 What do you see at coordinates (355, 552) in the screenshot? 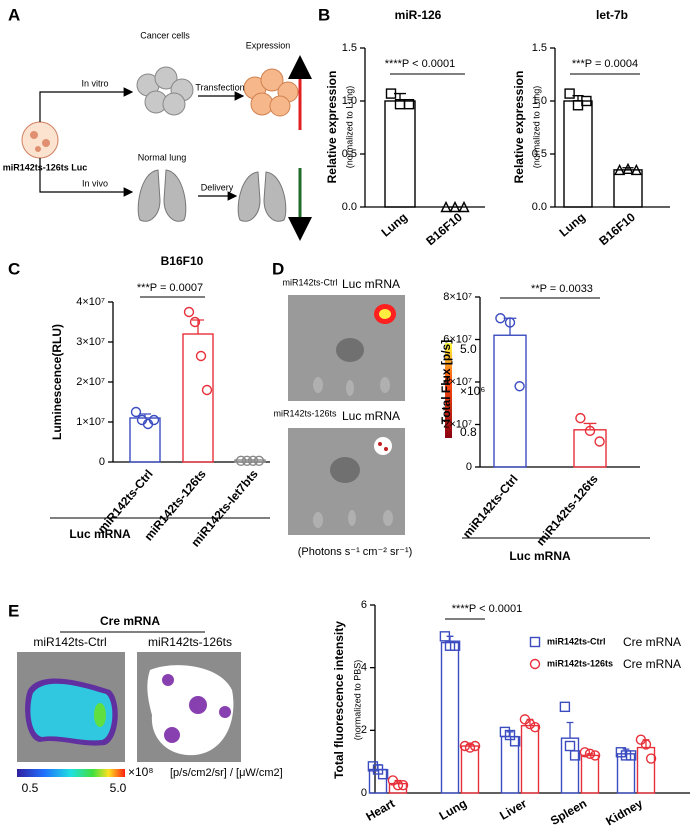
I see `label: (Photons s⁻¹ cm⁻² sr⁻¹)` at bounding box center [355, 552].